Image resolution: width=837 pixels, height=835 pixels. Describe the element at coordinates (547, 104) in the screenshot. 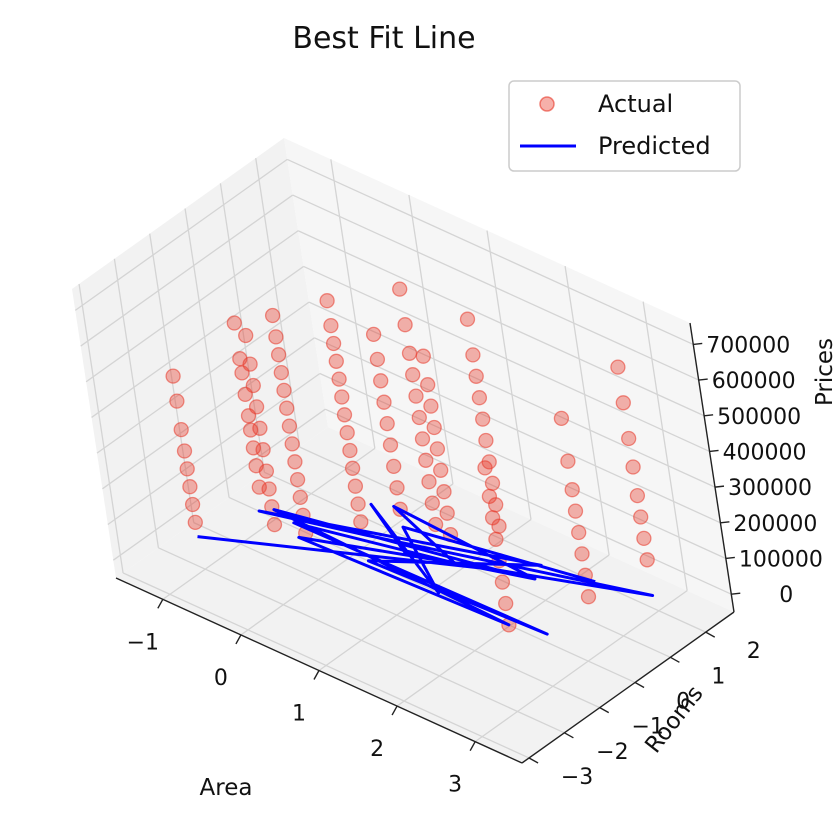

I see `legend-actual-marker` at that location.